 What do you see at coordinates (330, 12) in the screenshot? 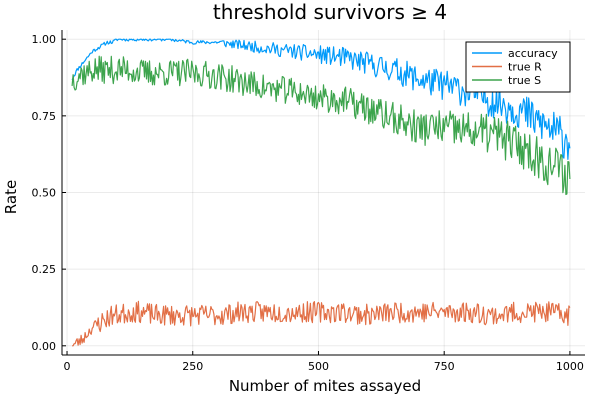
I see `chart-title: threshold survivors ≥ 4` at bounding box center [330, 12].